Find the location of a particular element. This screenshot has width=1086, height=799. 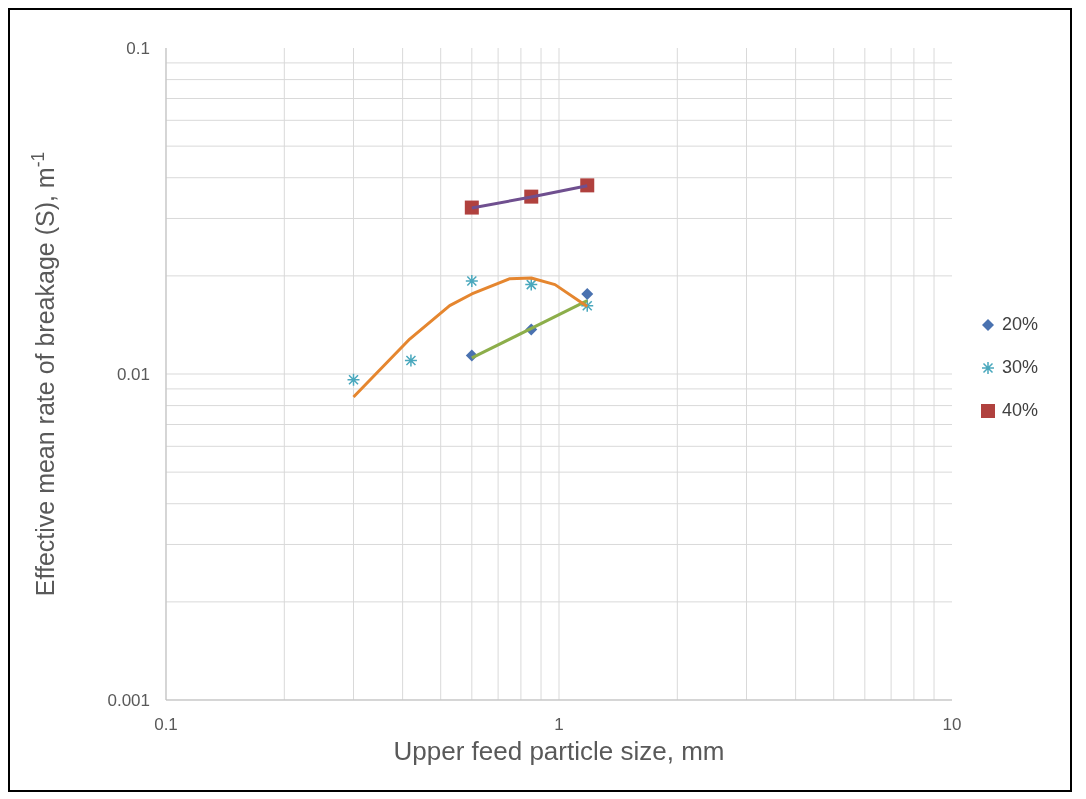

x-tick-label: 10 is located at coordinates (952, 725).